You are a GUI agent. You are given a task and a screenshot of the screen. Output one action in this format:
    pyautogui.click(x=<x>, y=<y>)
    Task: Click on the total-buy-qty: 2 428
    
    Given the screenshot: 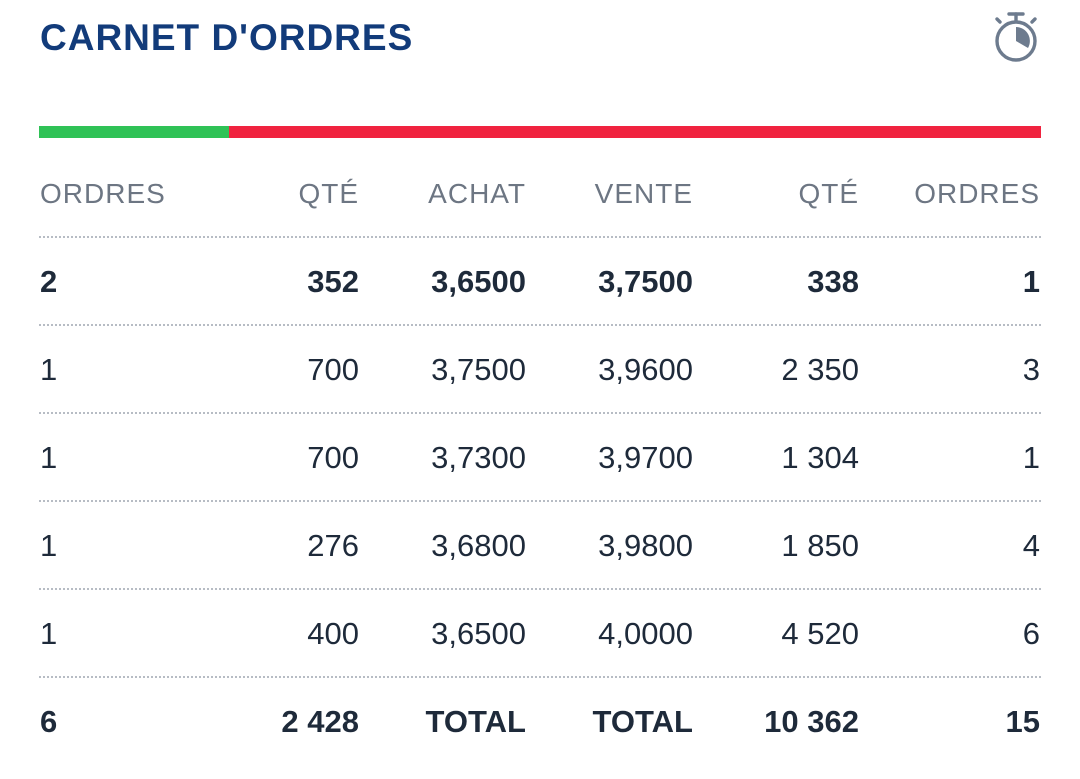 What is the action you would take?
    pyautogui.click(x=320, y=721)
    